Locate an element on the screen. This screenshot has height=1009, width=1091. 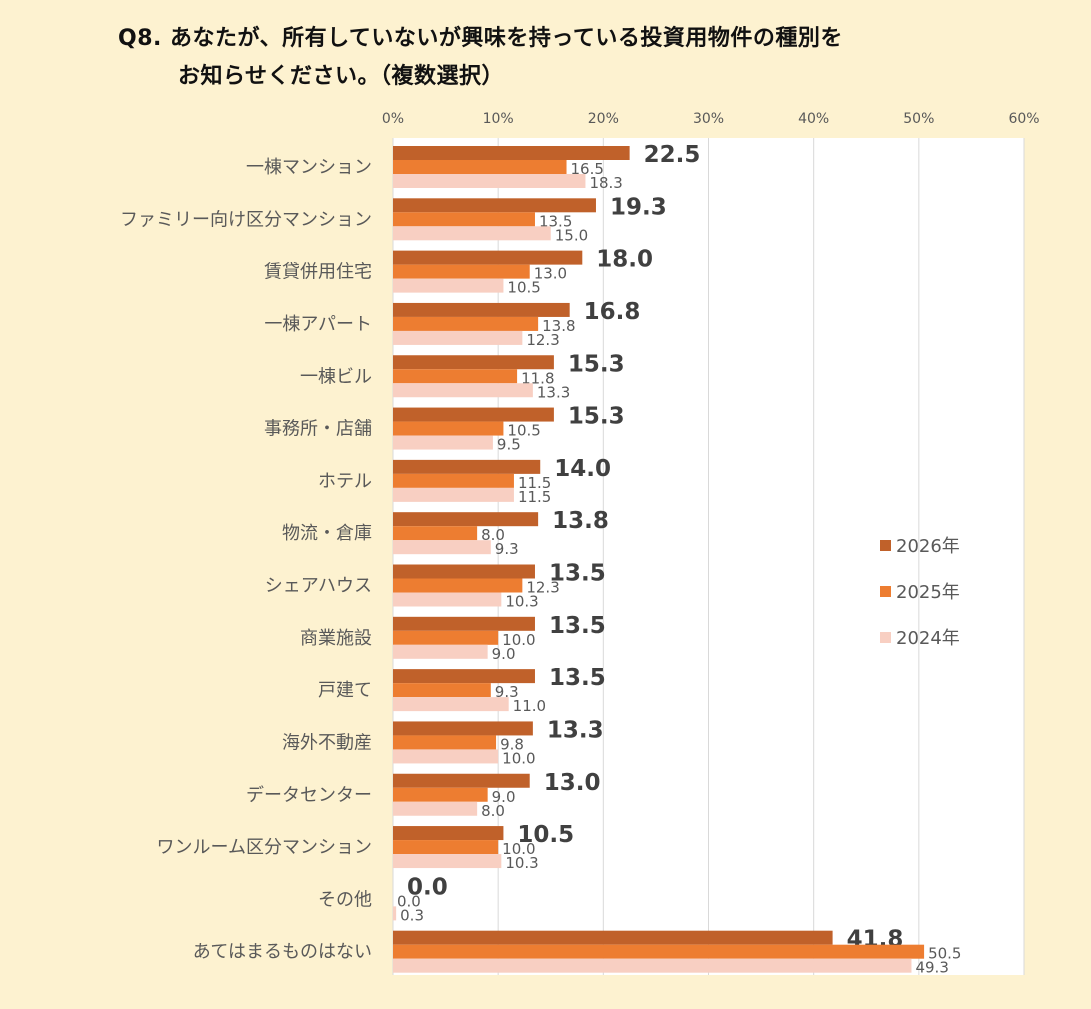
category-label: あてはまるものはない is located at coordinates (282, 952).